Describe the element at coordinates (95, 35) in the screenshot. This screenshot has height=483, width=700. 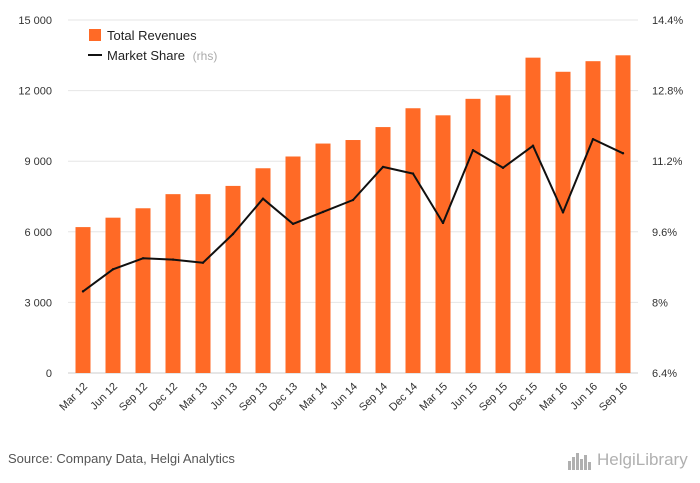
I see `legend-swatch-total-revenues` at that location.